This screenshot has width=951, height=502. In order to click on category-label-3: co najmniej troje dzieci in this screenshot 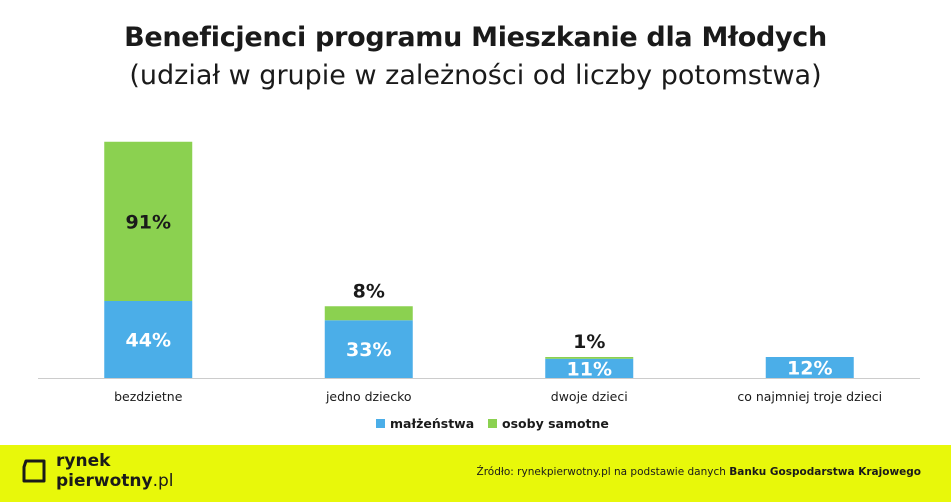, I will do `click(809, 396)`.